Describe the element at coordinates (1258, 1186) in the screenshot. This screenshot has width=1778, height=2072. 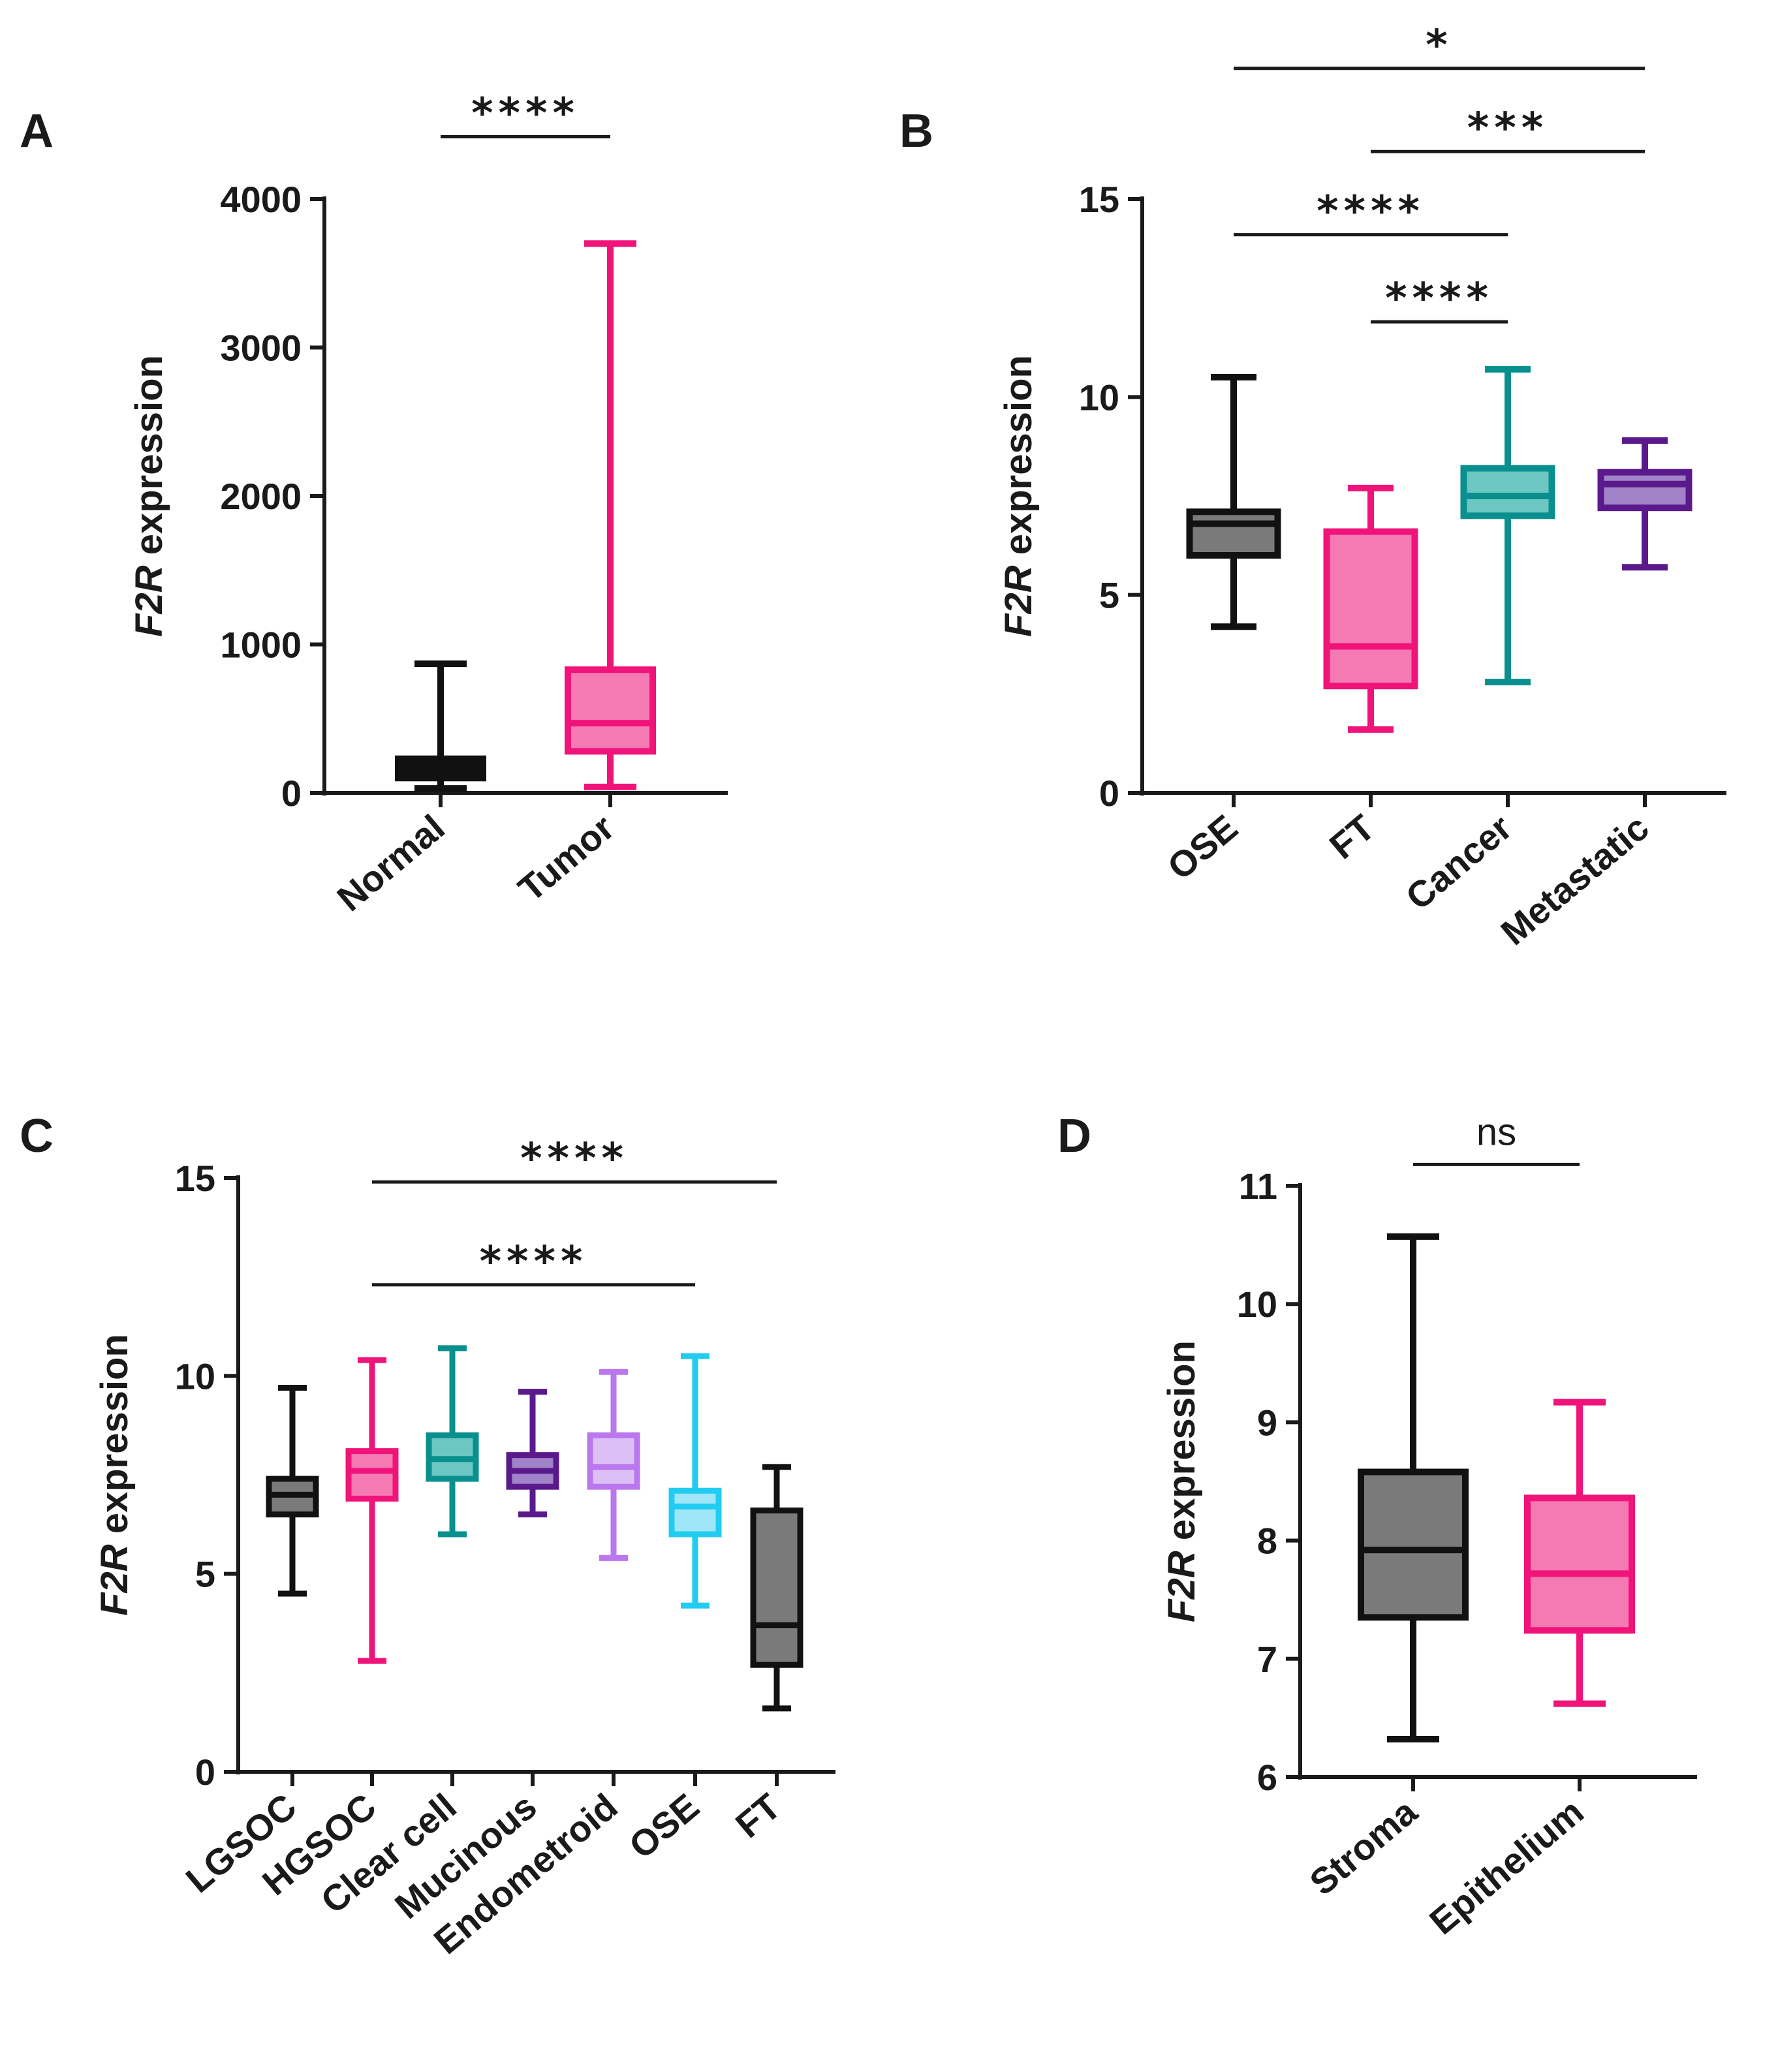
I see `d-y-tick-label: 11` at that location.